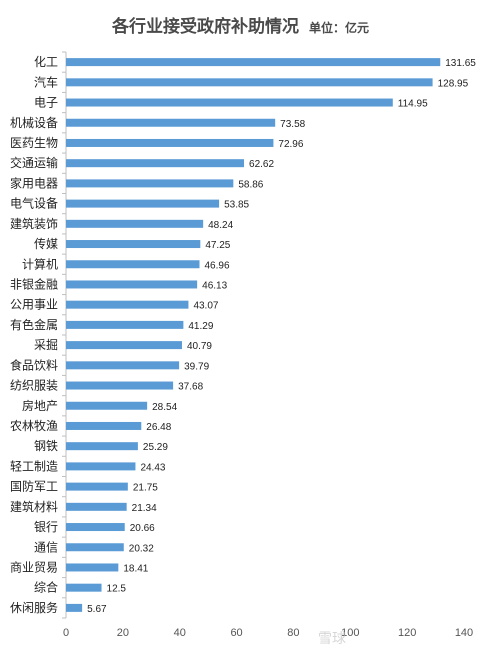 The width and height of the screenshot is (481, 651). Describe the element at coordinates (152, 467) in the screenshot. I see `value-label: 24.43` at that location.